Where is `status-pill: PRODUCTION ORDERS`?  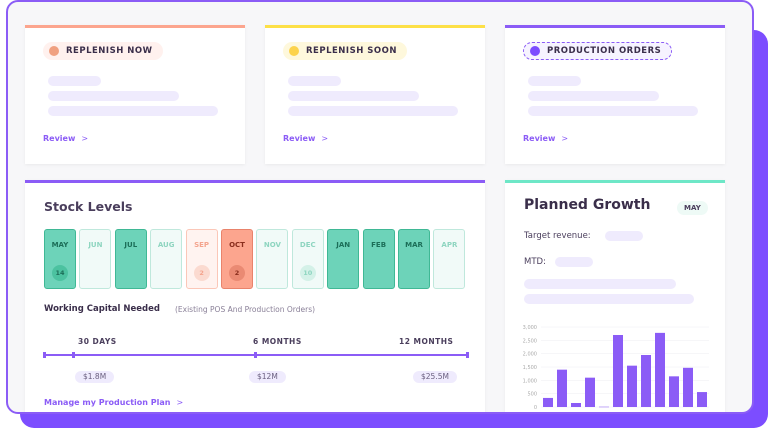 status-pill: PRODUCTION ORDERS is located at coordinates (598, 51).